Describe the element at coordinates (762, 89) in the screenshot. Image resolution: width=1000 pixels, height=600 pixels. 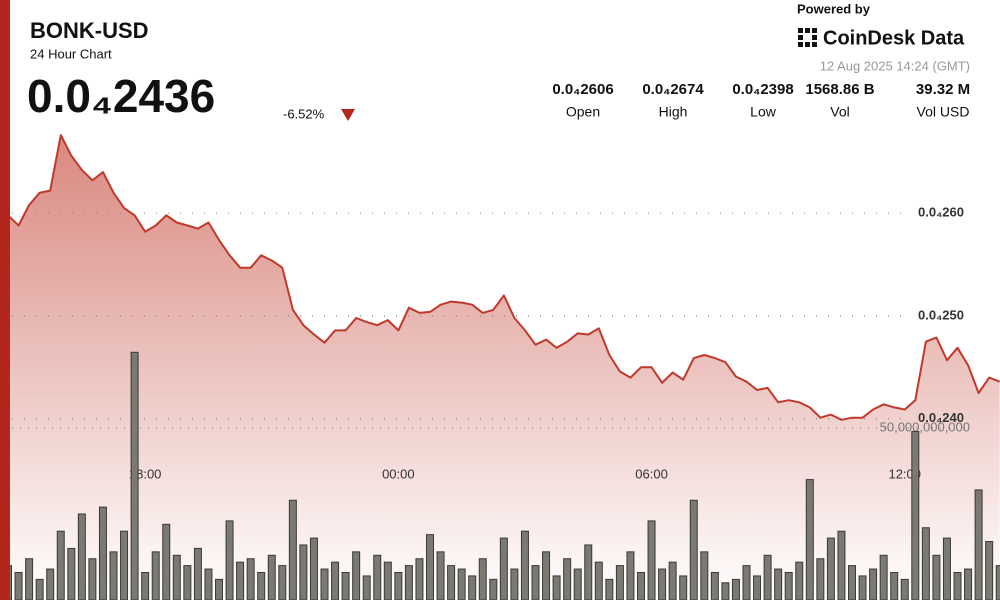
I see `stat-value: 0.0₄2398` at that location.